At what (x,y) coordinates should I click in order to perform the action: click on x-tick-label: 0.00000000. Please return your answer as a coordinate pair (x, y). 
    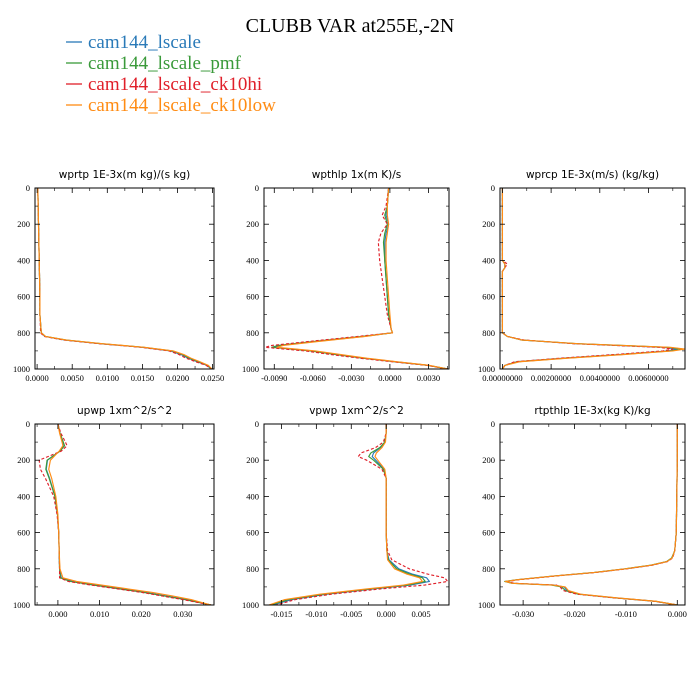
    Looking at the image, I should click on (502, 378).